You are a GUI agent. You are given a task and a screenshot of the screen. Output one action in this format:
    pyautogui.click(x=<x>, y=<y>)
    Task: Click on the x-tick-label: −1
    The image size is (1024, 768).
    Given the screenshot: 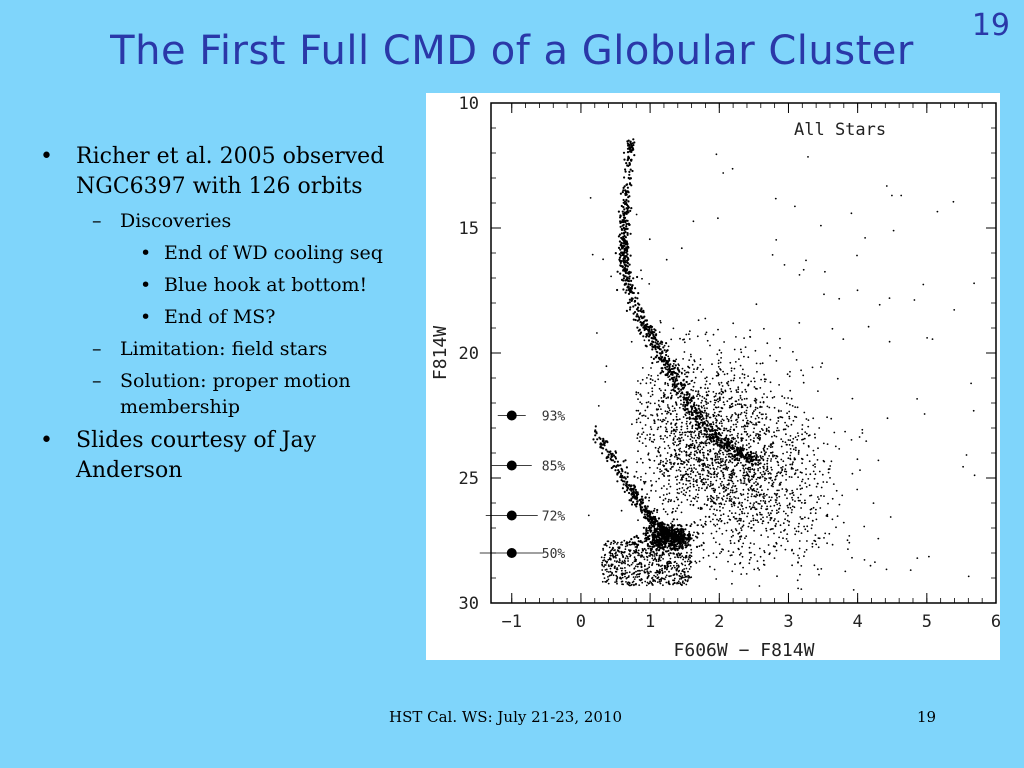 What is the action you would take?
    pyautogui.click(x=512, y=622)
    